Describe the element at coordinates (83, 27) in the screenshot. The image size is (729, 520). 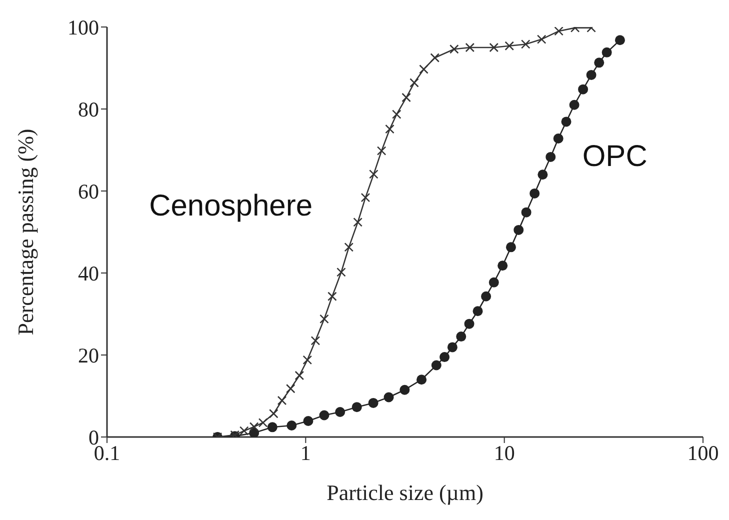
I see `y-tick-label: 100` at that location.